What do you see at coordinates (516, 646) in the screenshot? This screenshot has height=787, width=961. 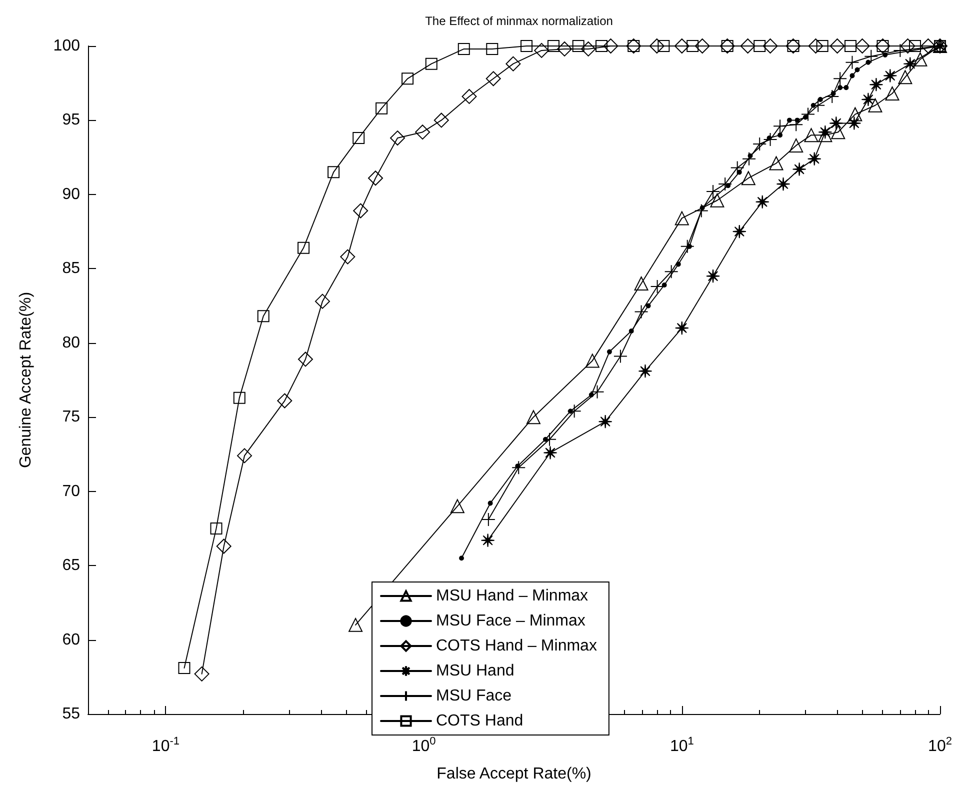 I see `legend-label: COTS Hand – Minmax` at bounding box center [516, 646].